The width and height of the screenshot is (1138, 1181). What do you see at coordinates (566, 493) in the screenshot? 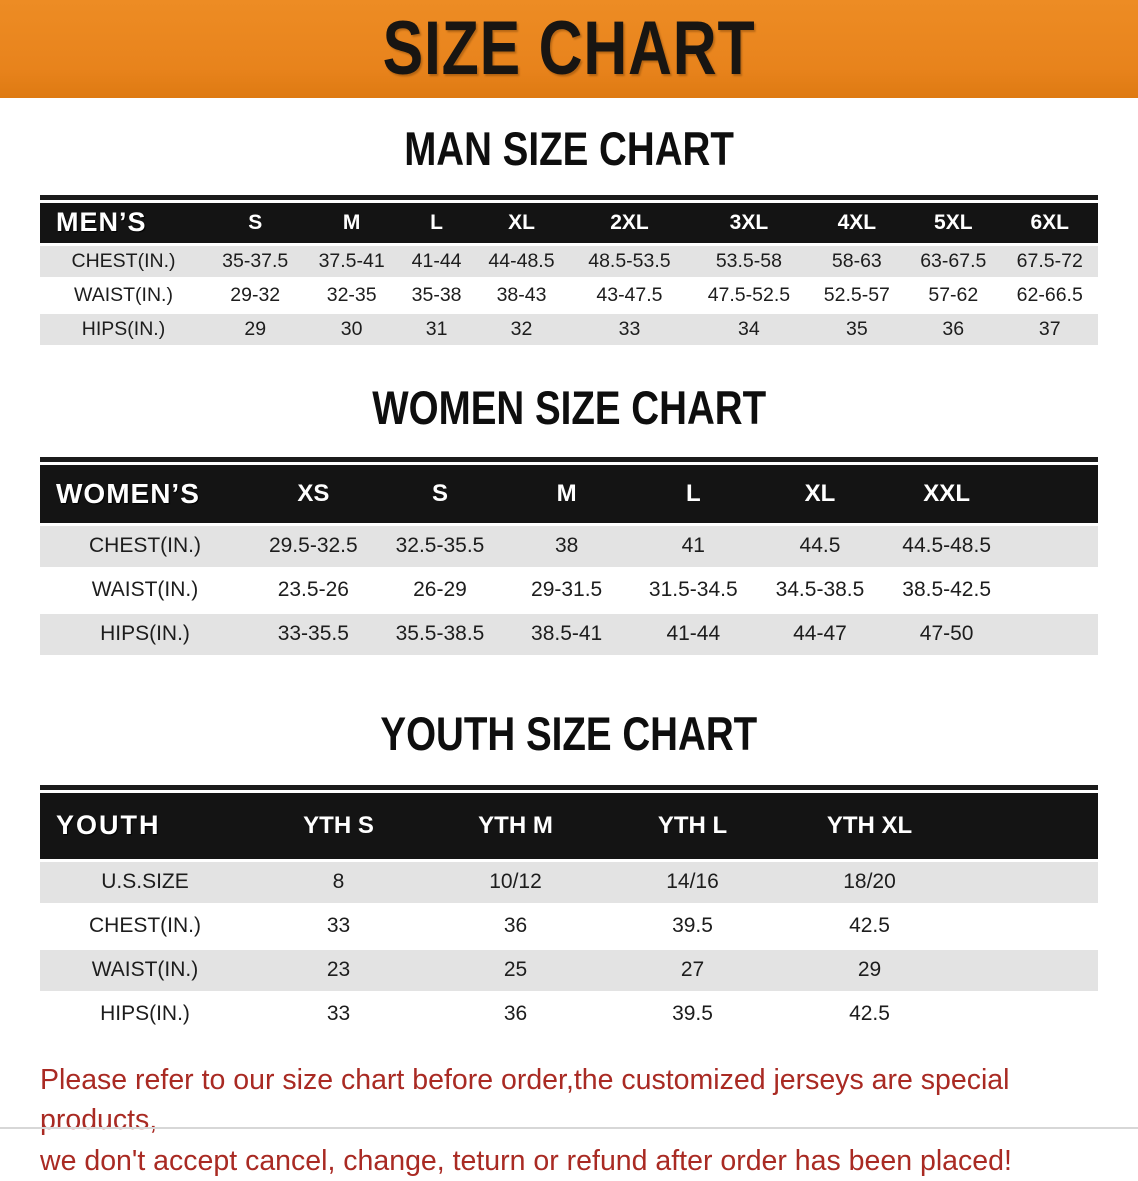
I see `size-column-header: M` at bounding box center [566, 493].